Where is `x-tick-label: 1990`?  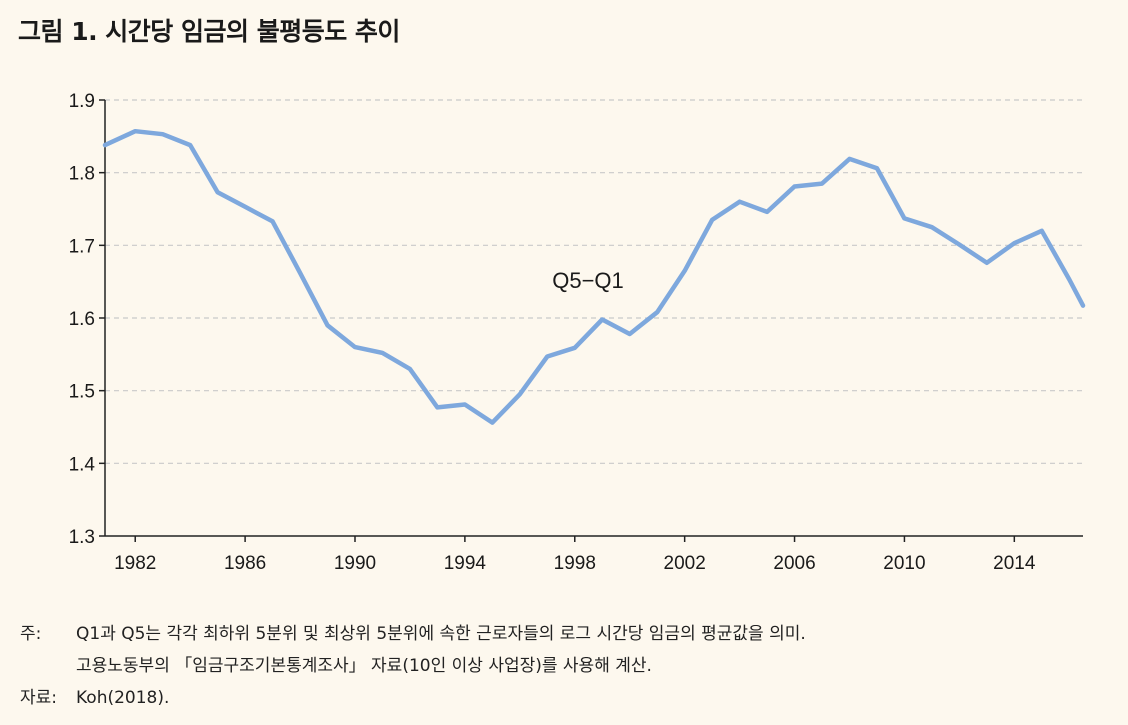 x-tick-label: 1990 is located at coordinates (355, 563).